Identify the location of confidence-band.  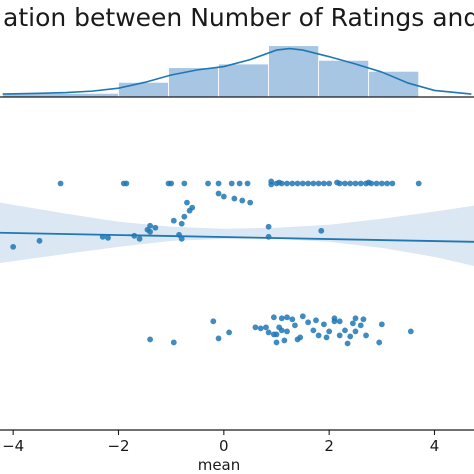
(237, 234).